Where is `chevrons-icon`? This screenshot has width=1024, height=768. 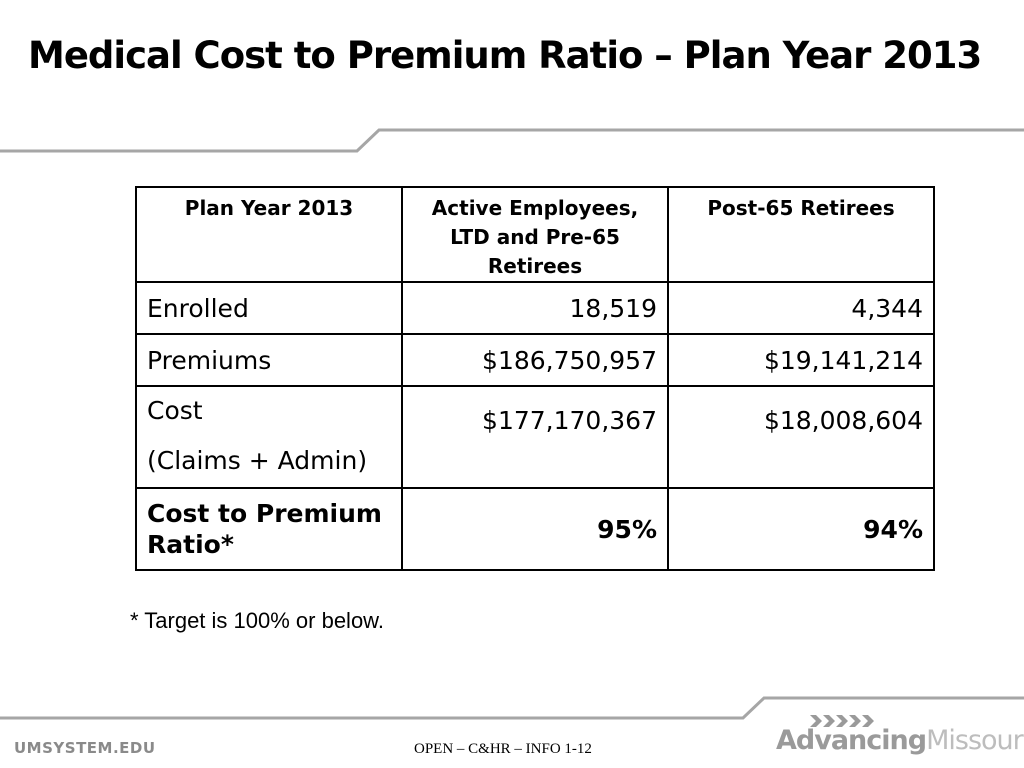 chevrons-icon is located at coordinates (842, 721).